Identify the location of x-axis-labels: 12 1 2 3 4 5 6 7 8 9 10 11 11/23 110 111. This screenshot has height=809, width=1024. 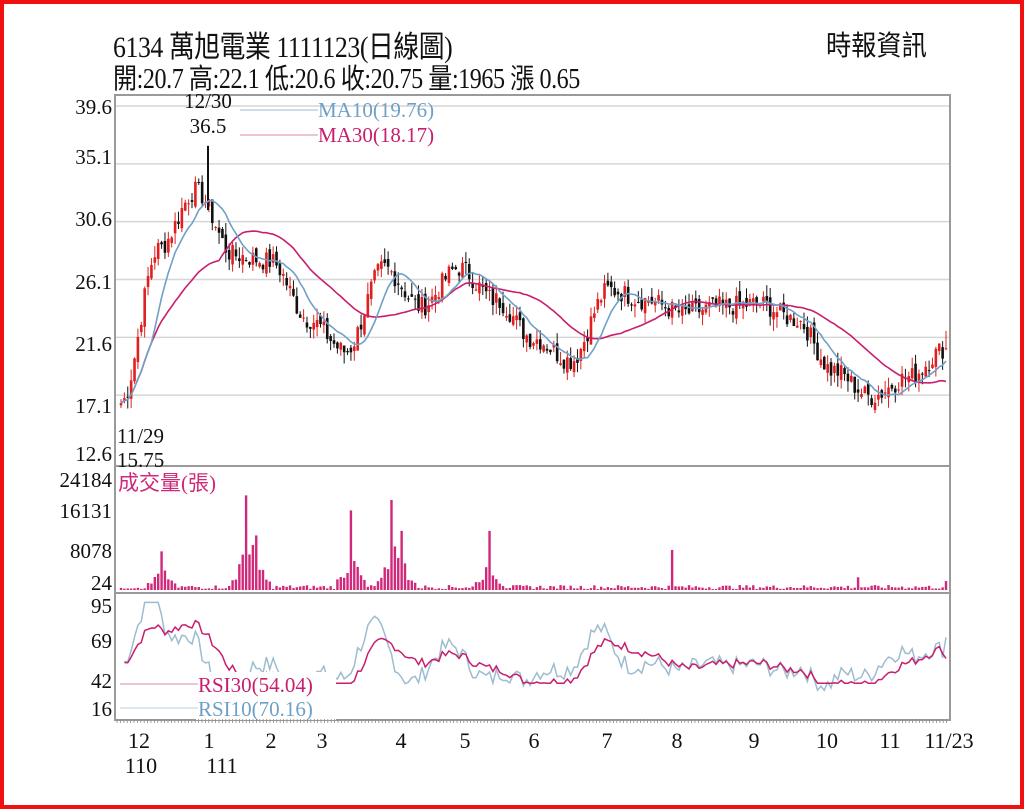
(549, 753).